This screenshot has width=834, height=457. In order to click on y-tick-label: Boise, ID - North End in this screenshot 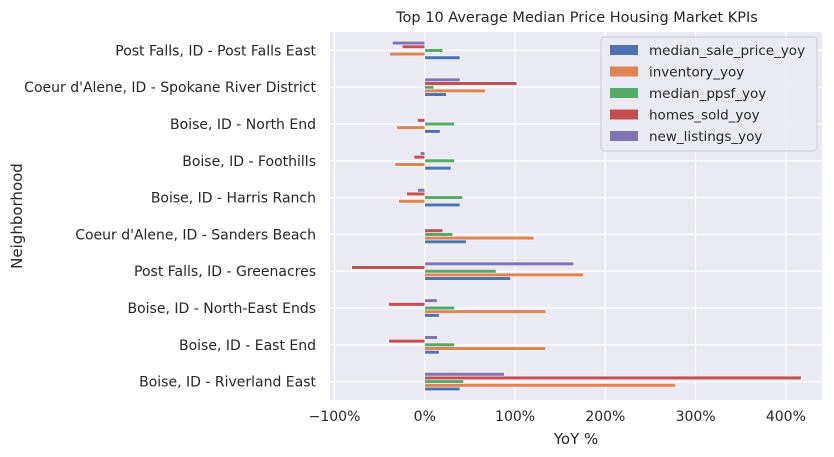, I will do `click(243, 125)`.